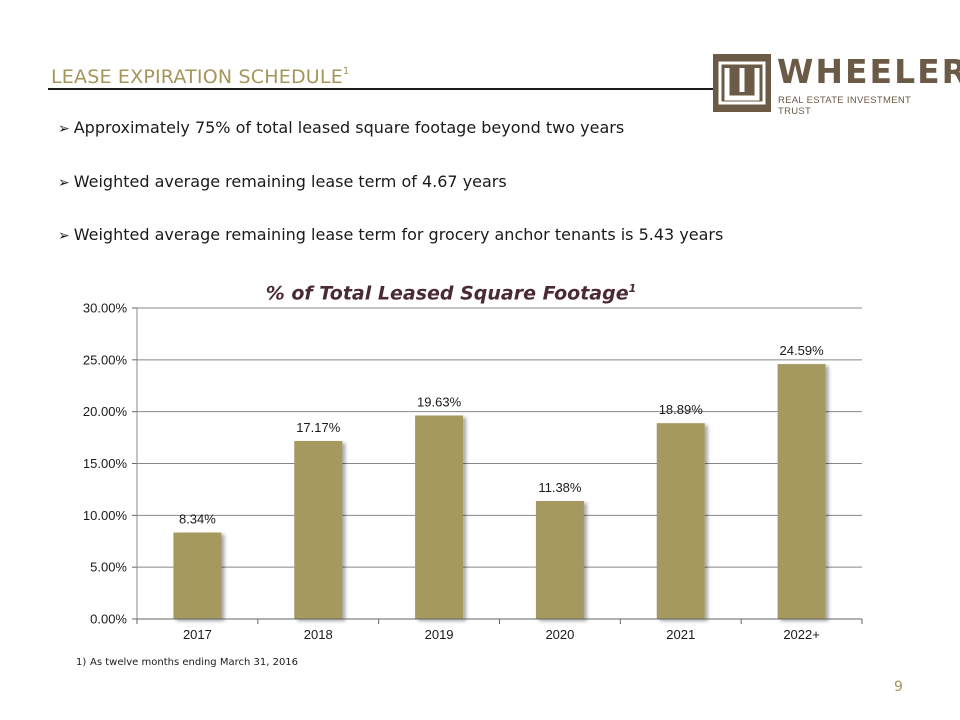 The image size is (960, 720). I want to click on data-label: 17.17%, so click(318, 427).